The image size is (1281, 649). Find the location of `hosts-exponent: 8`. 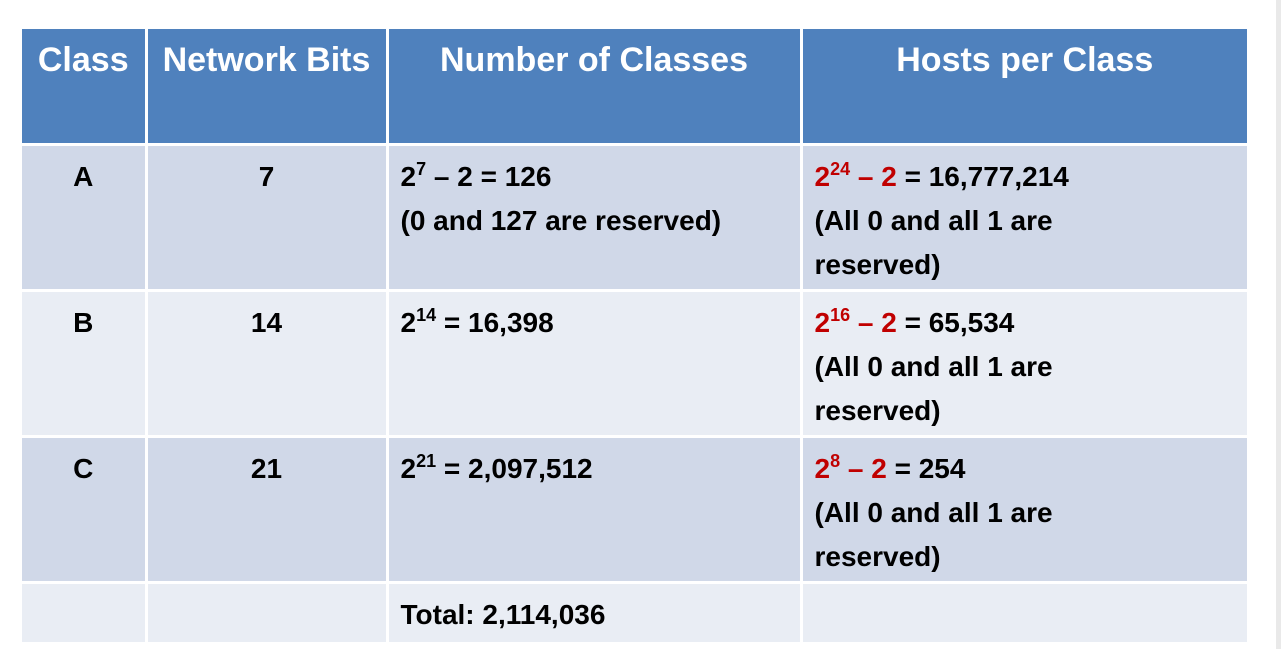

hosts-exponent: 8 is located at coordinates (835, 461).